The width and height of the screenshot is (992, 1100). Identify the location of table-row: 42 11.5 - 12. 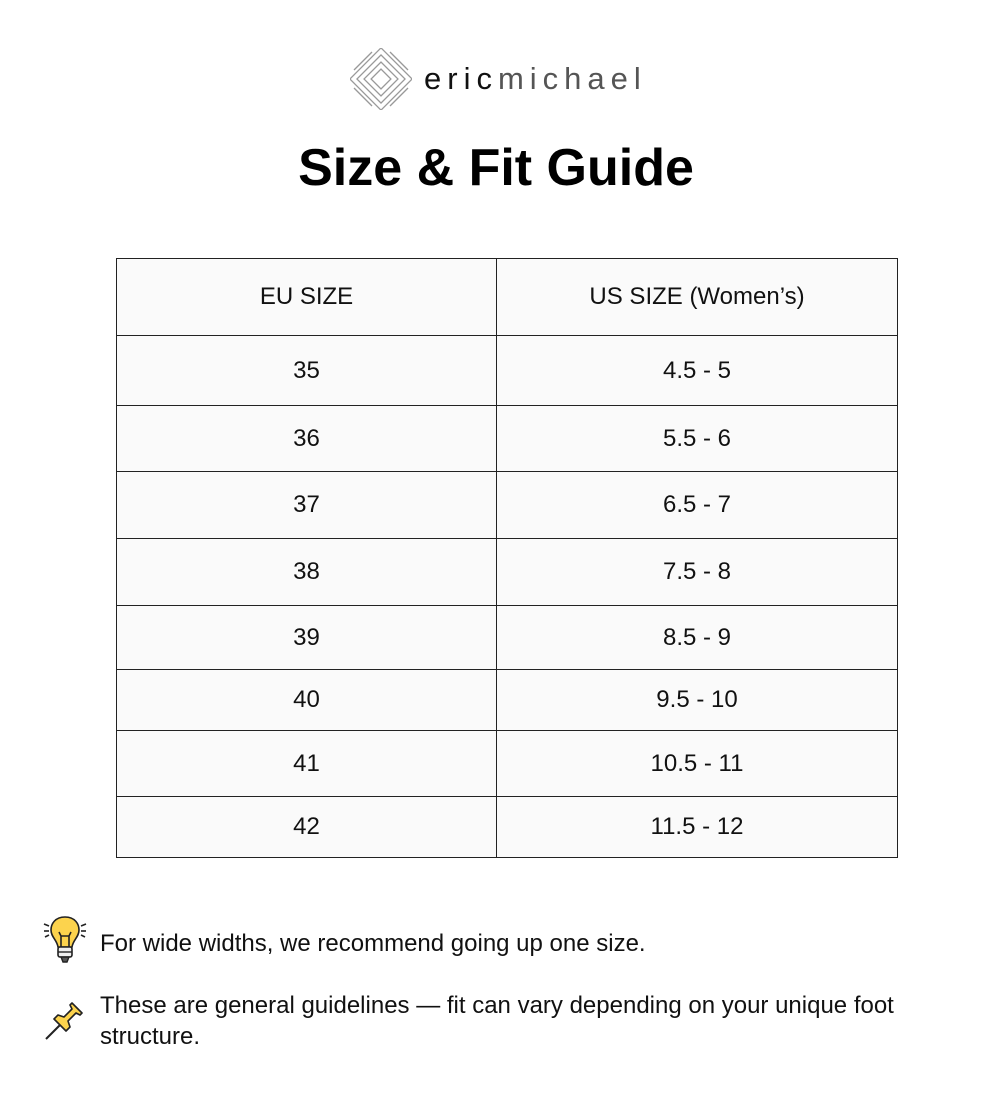
(507, 827).